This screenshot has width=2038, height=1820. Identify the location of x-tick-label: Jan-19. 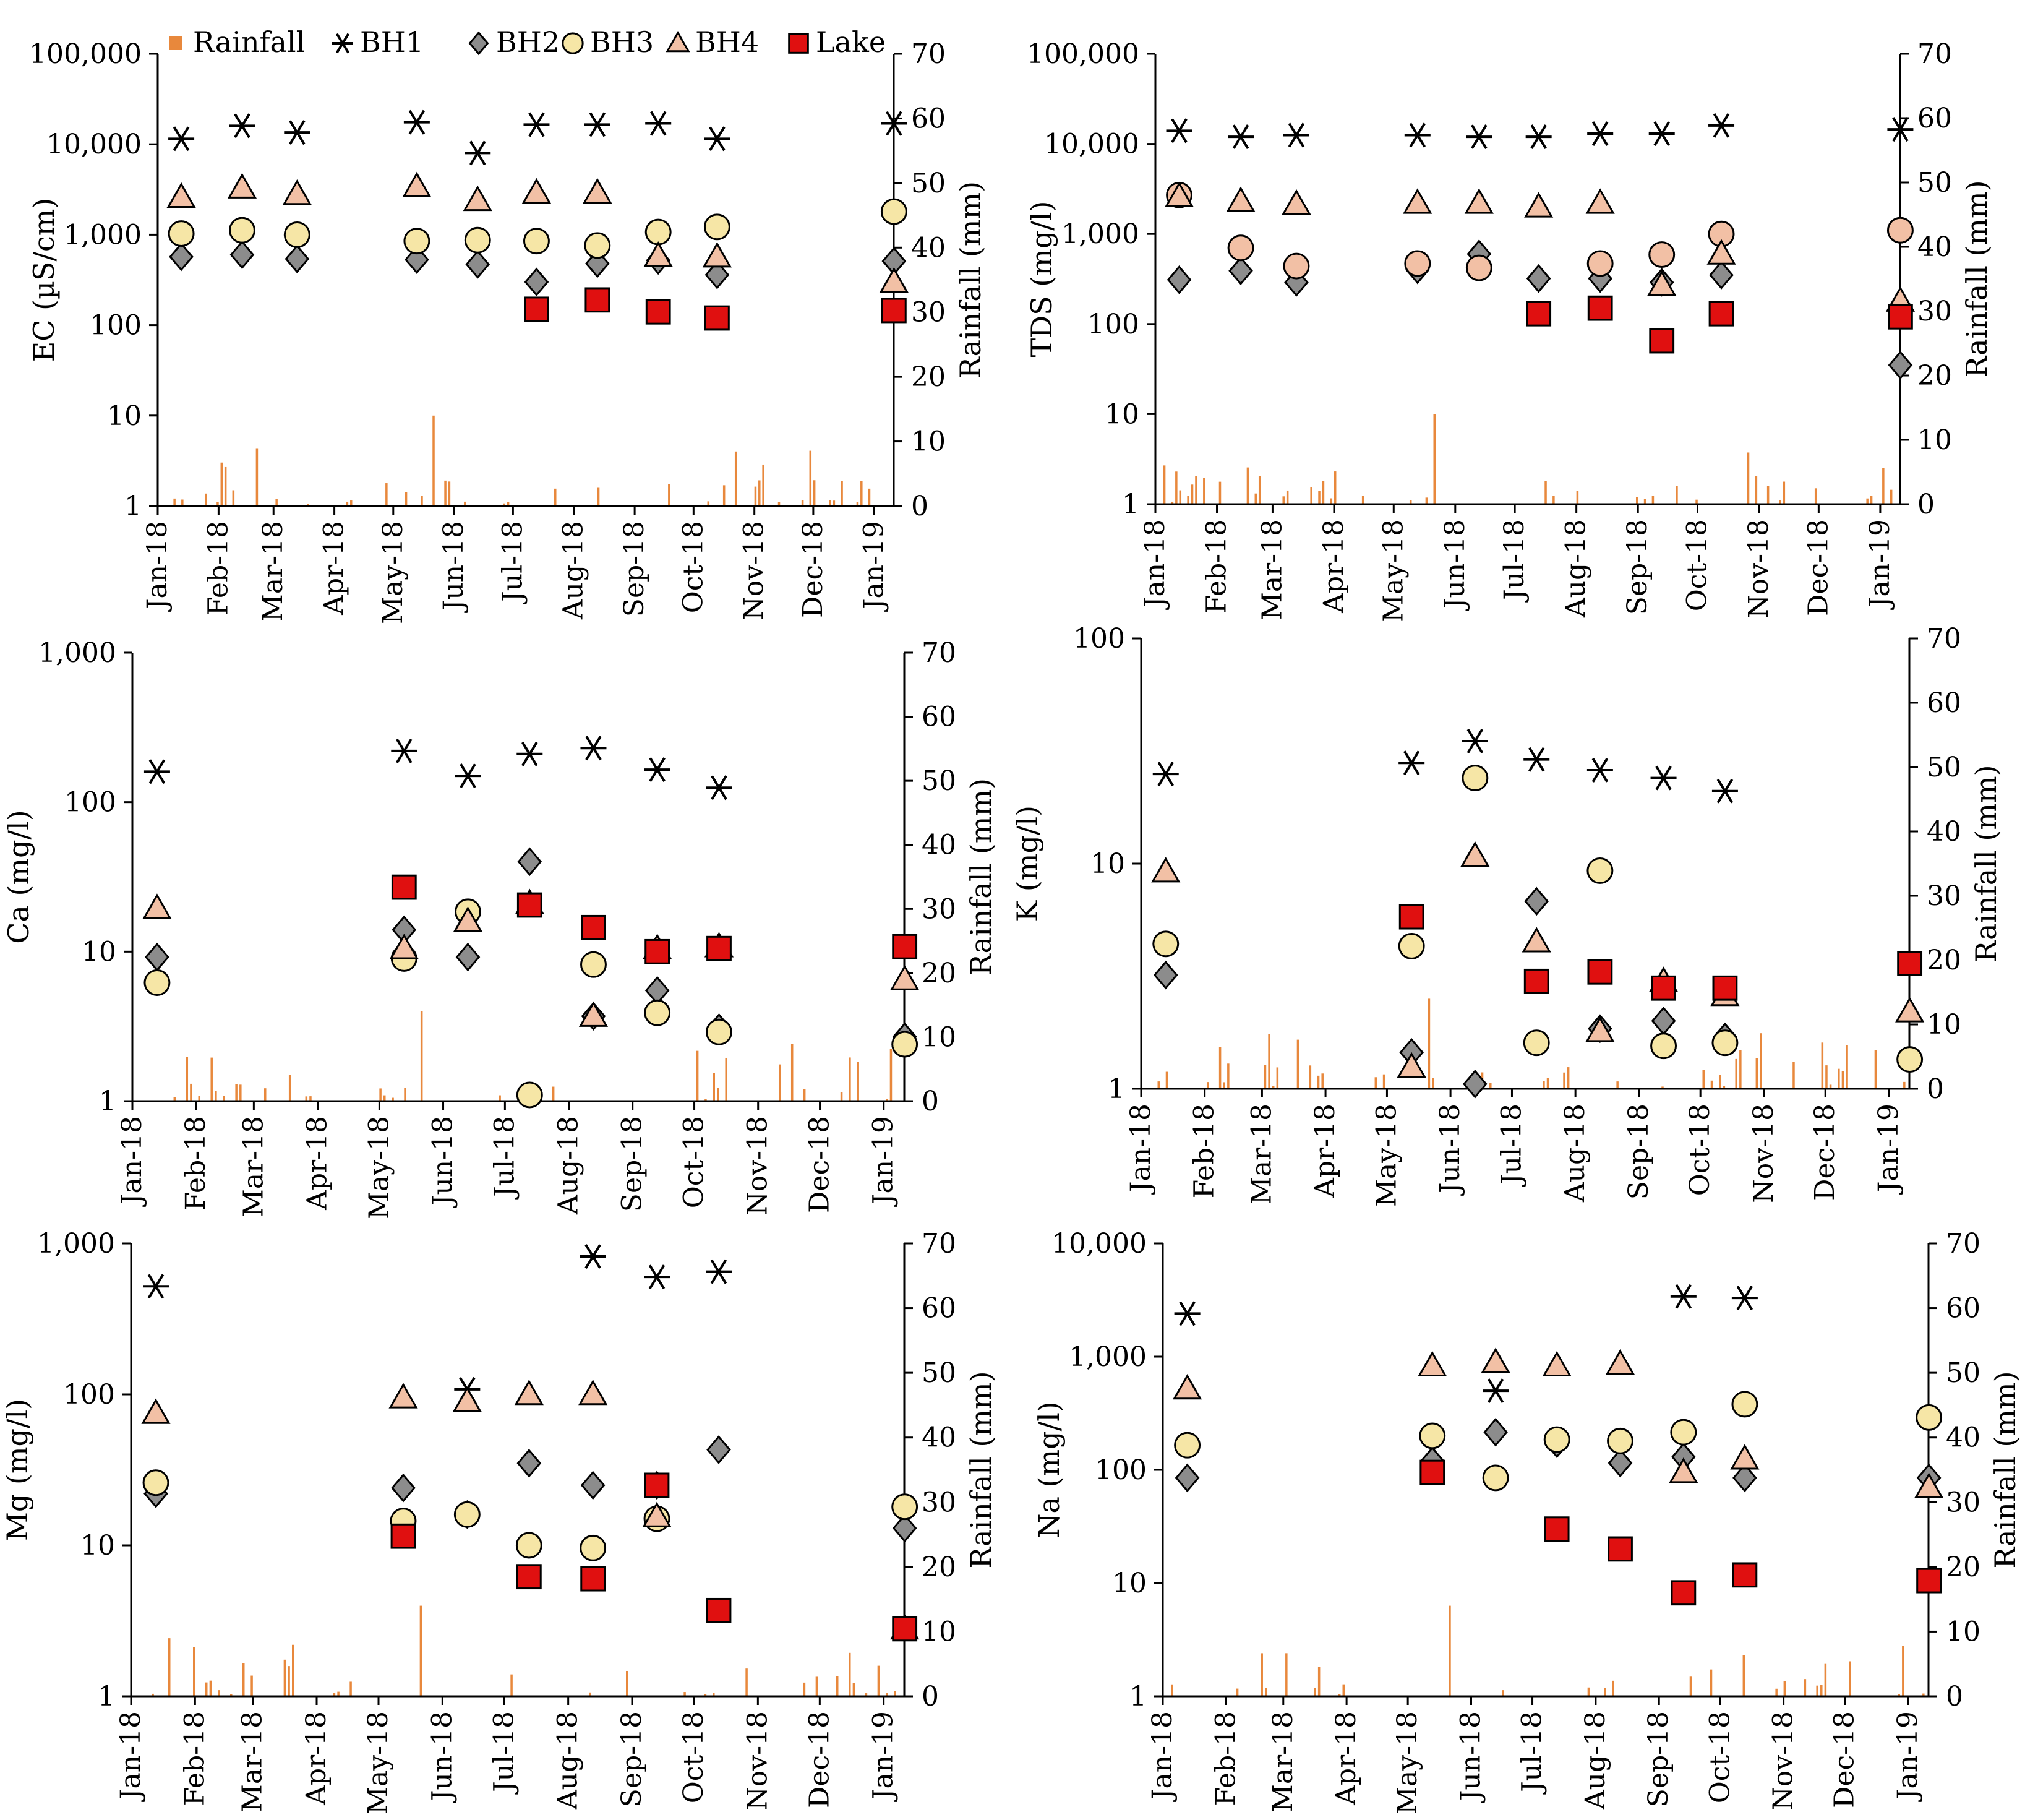
(1889, 1149).